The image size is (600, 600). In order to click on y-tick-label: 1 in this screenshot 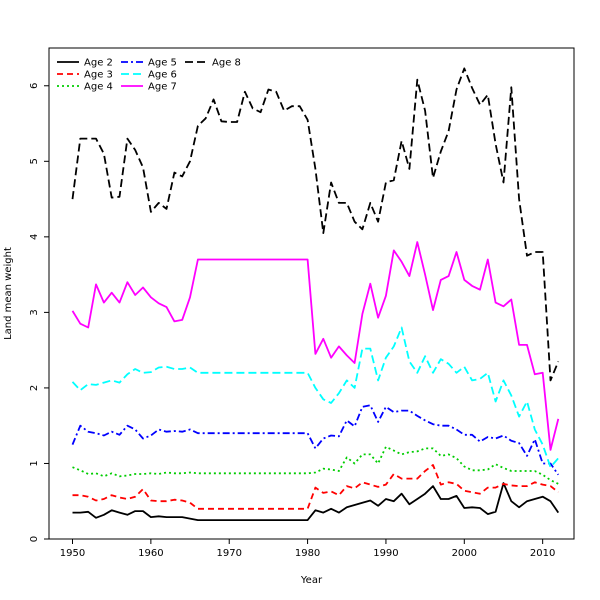, I will do `click(34, 463)`.